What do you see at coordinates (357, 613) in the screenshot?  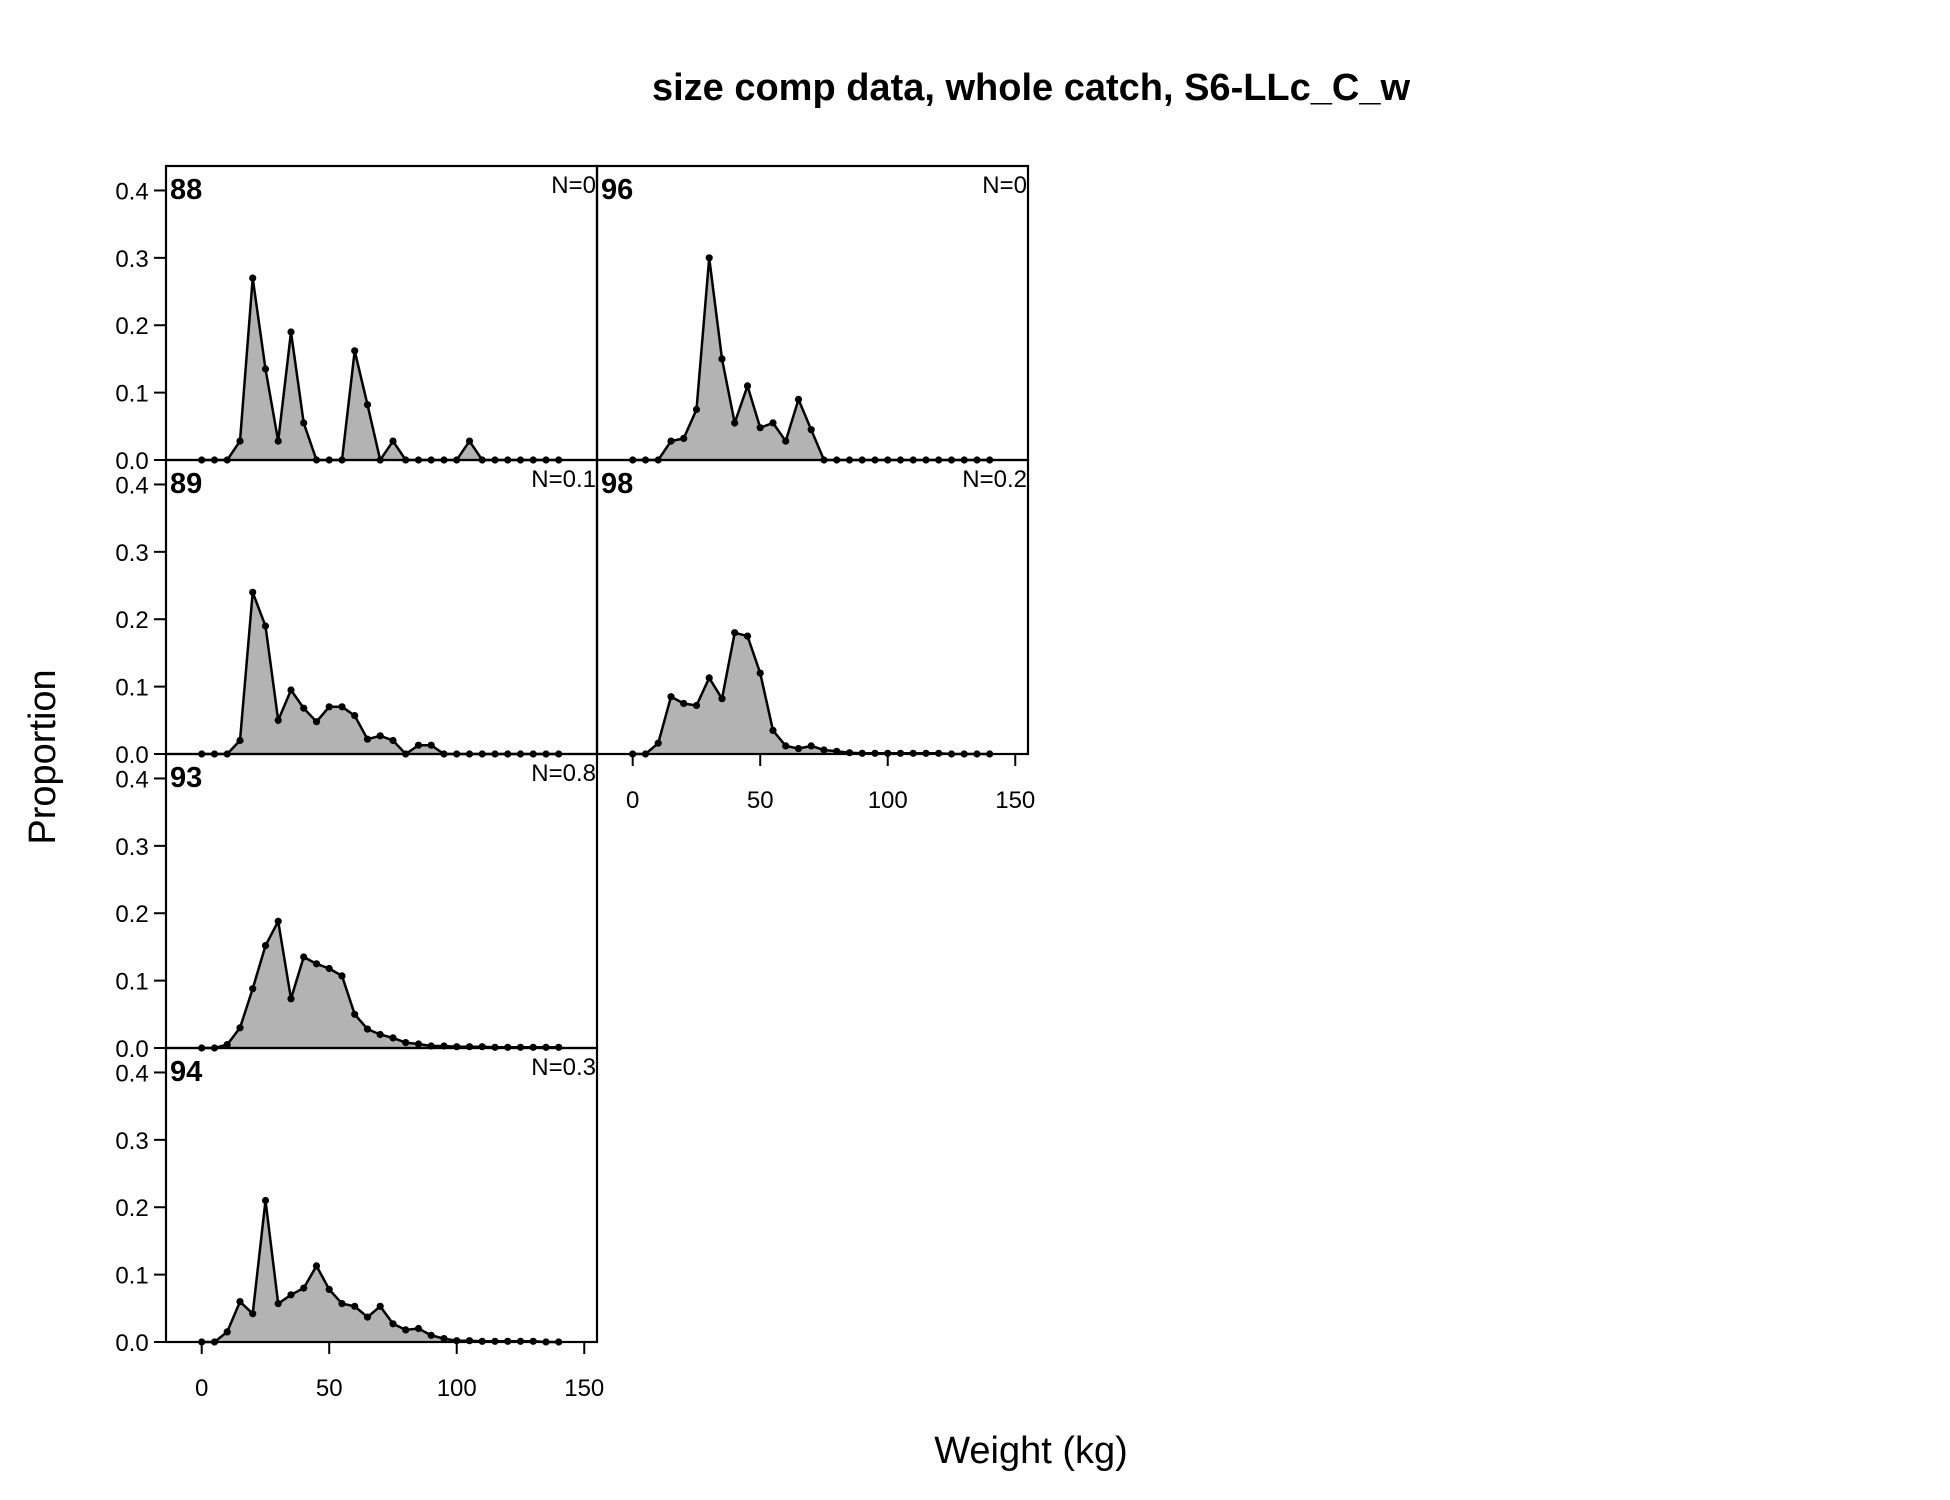 I see `panel-89: 89 N=0.1 0.0 0.1 0.2 0.3 0.4` at bounding box center [357, 613].